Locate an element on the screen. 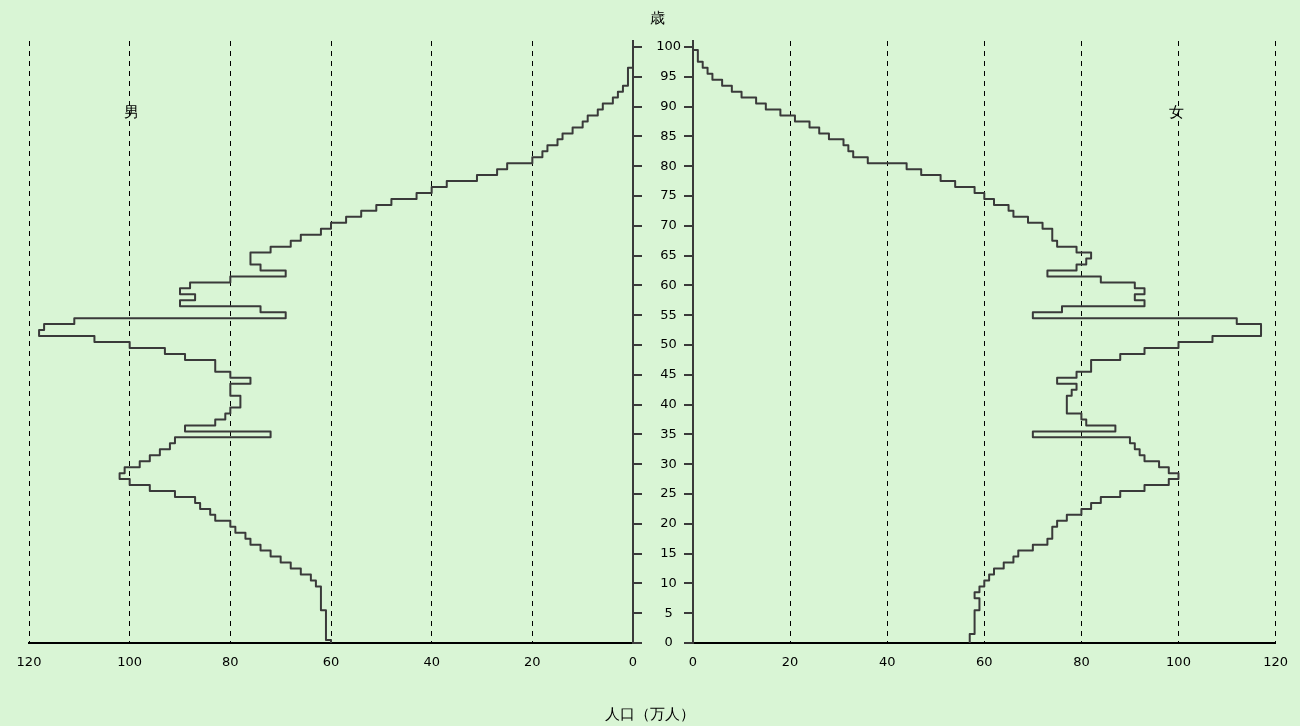 This screenshot has height=726, width=1300. y-tick-label: 60 is located at coordinates (668, 284).